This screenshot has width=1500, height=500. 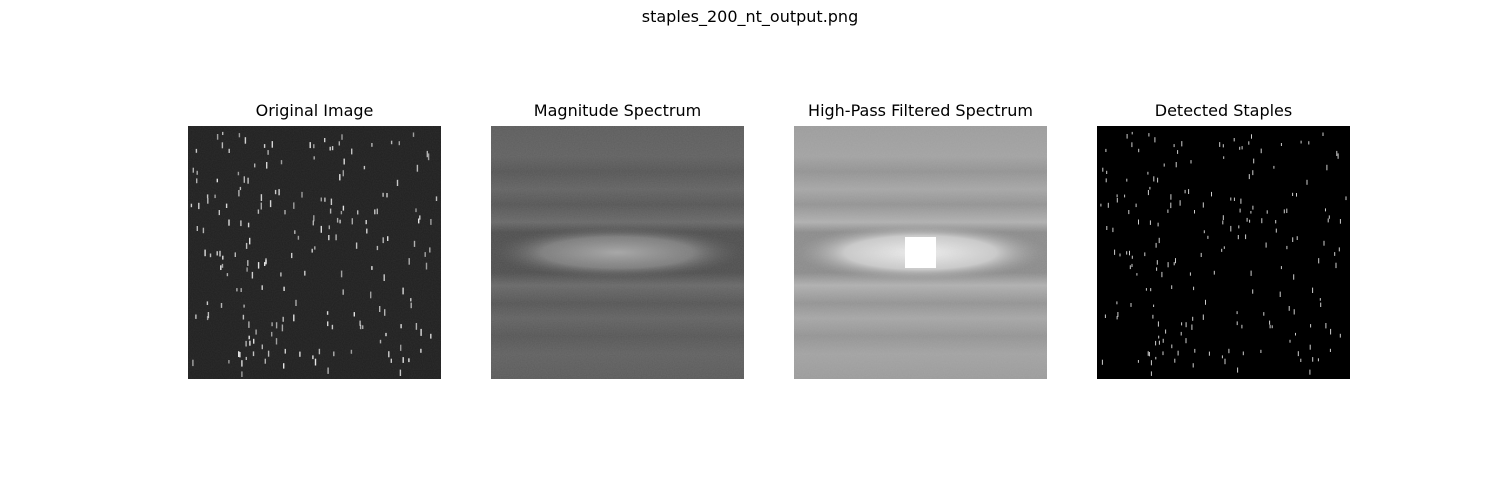 I want to click on panel-title-original: Original Image, so click(x=314, y=110).